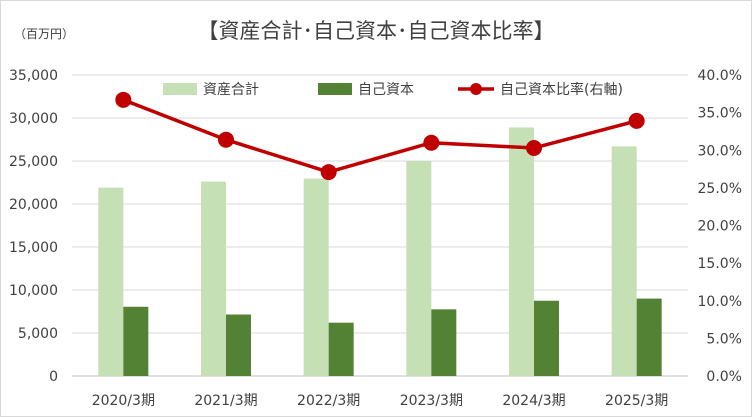 This screenshot has width=752, height=417. What do you see at coordinates (33, 248) in the screenshot?
I see `y-tick-label: 15,000` at bounding box center [33, 248].